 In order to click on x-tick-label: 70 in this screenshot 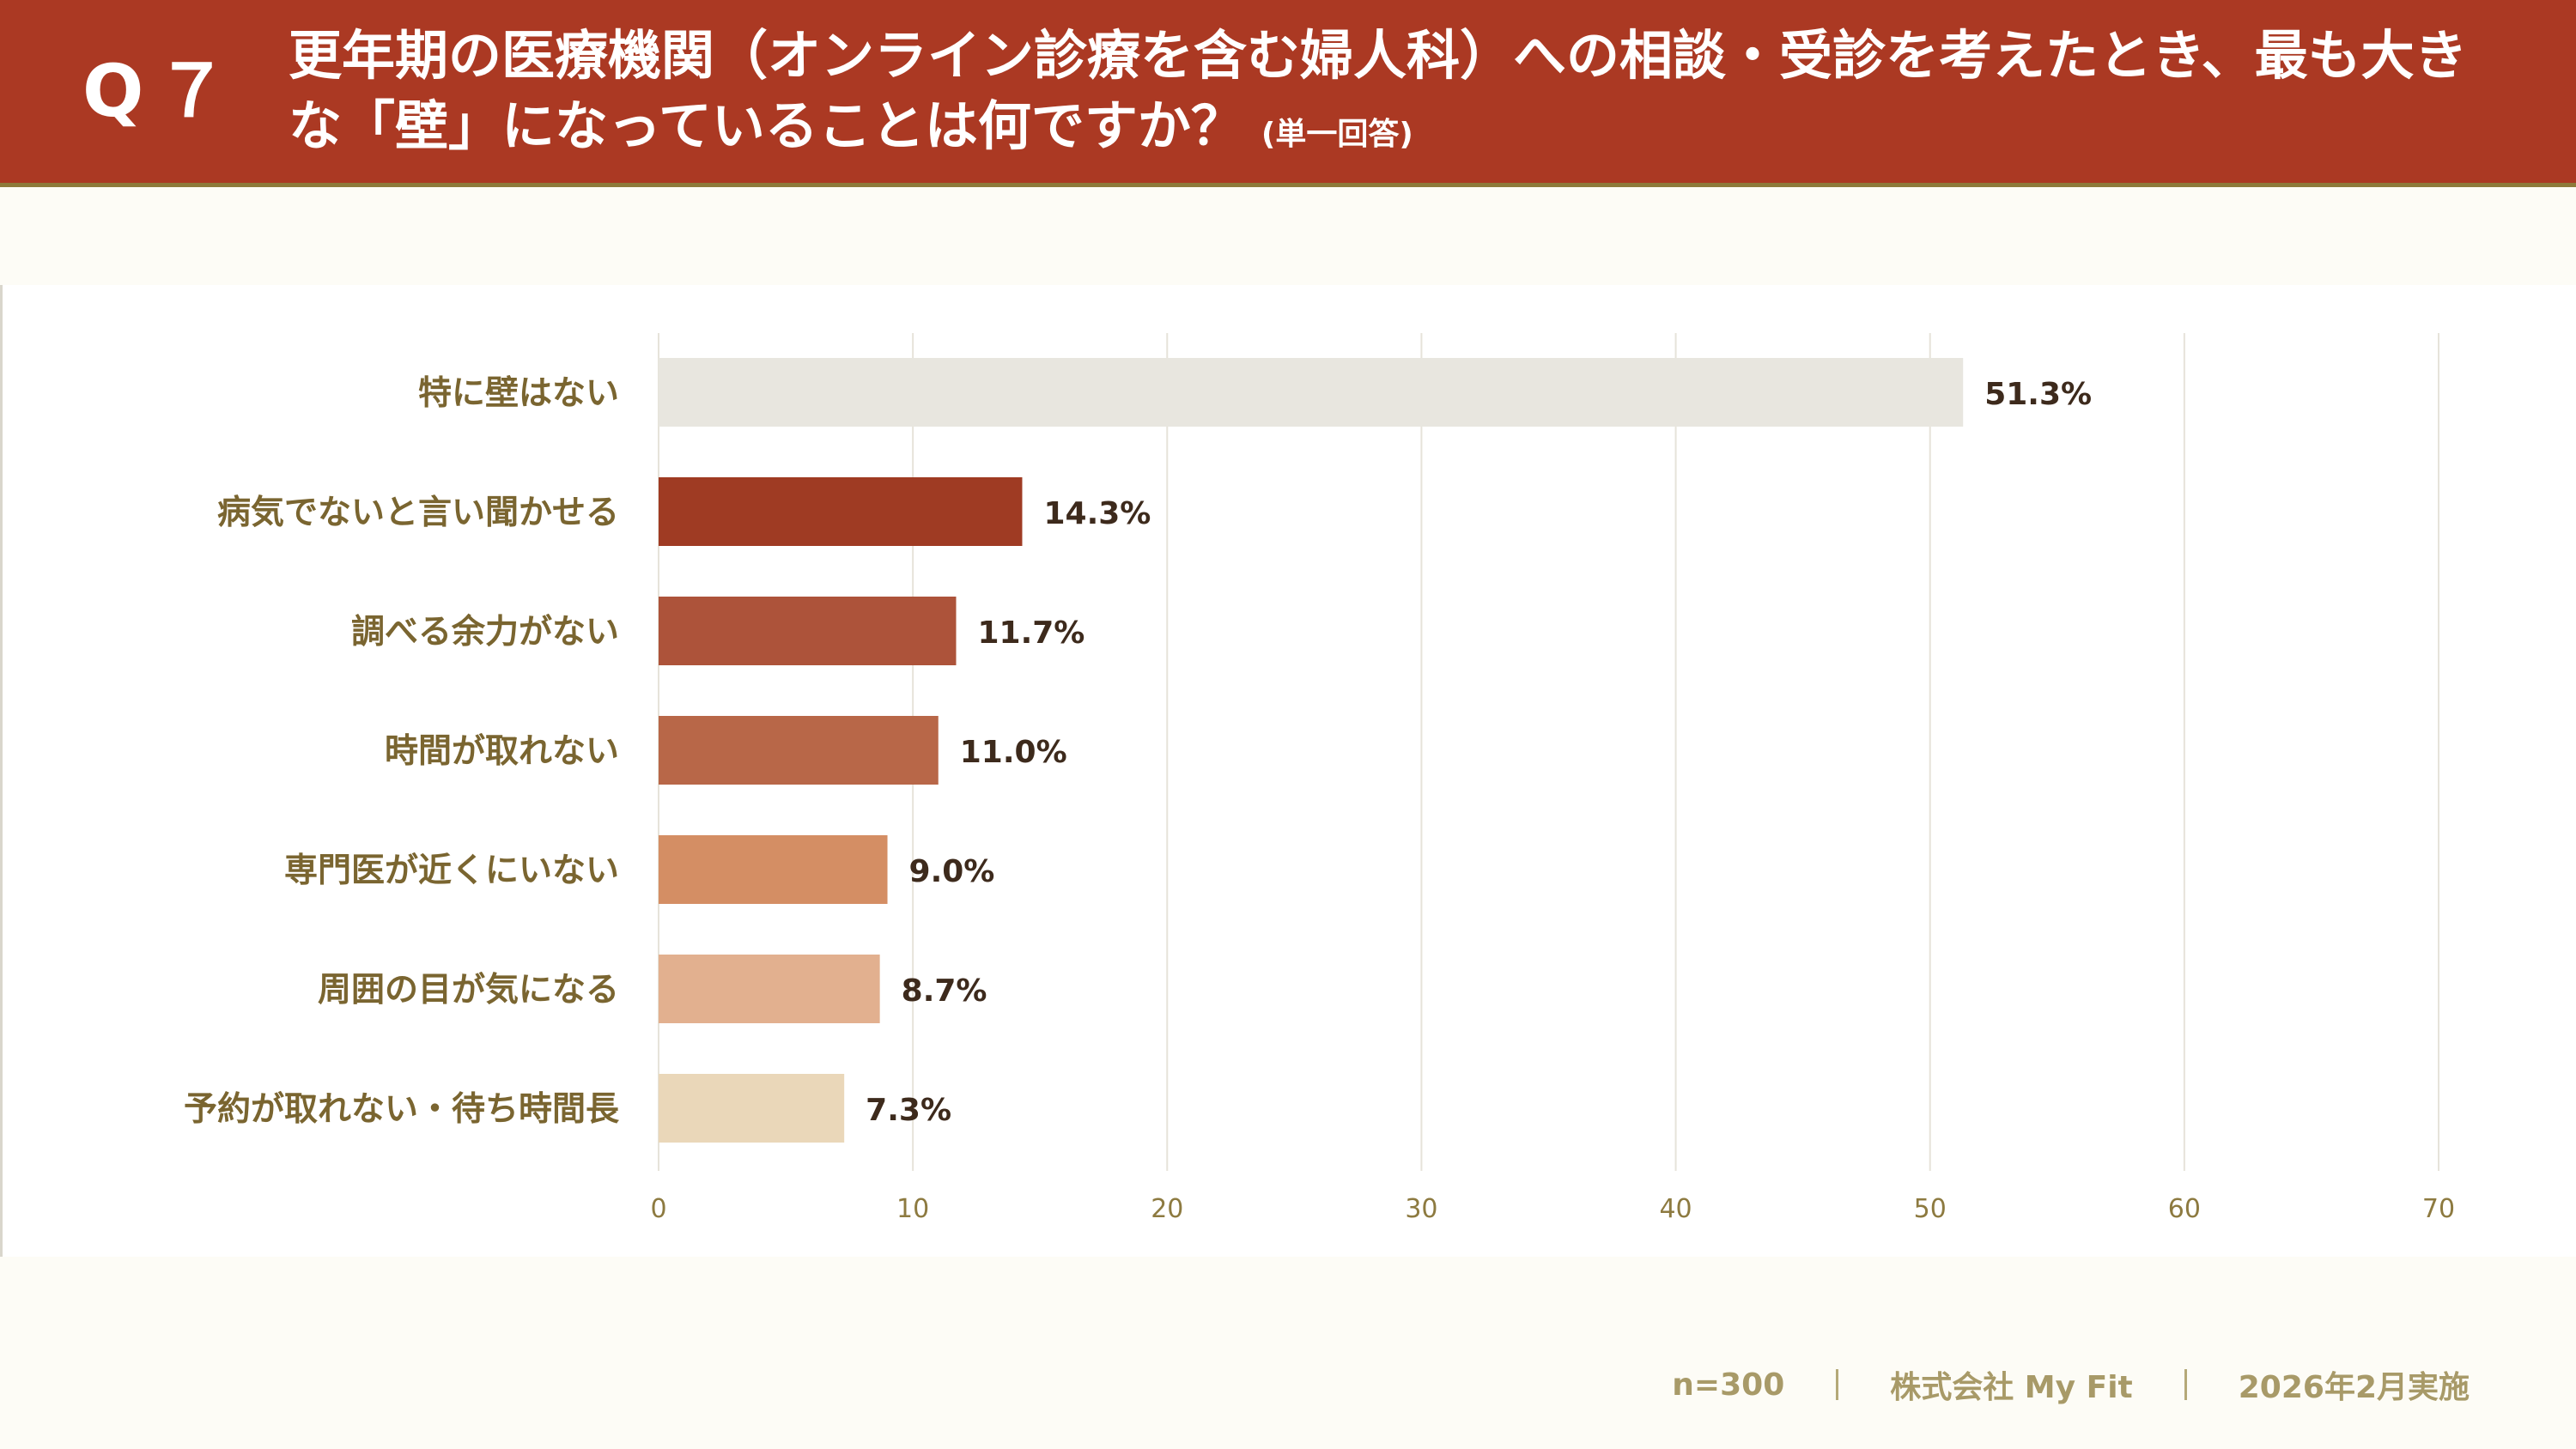, I will do `click(2438, 1209)`.